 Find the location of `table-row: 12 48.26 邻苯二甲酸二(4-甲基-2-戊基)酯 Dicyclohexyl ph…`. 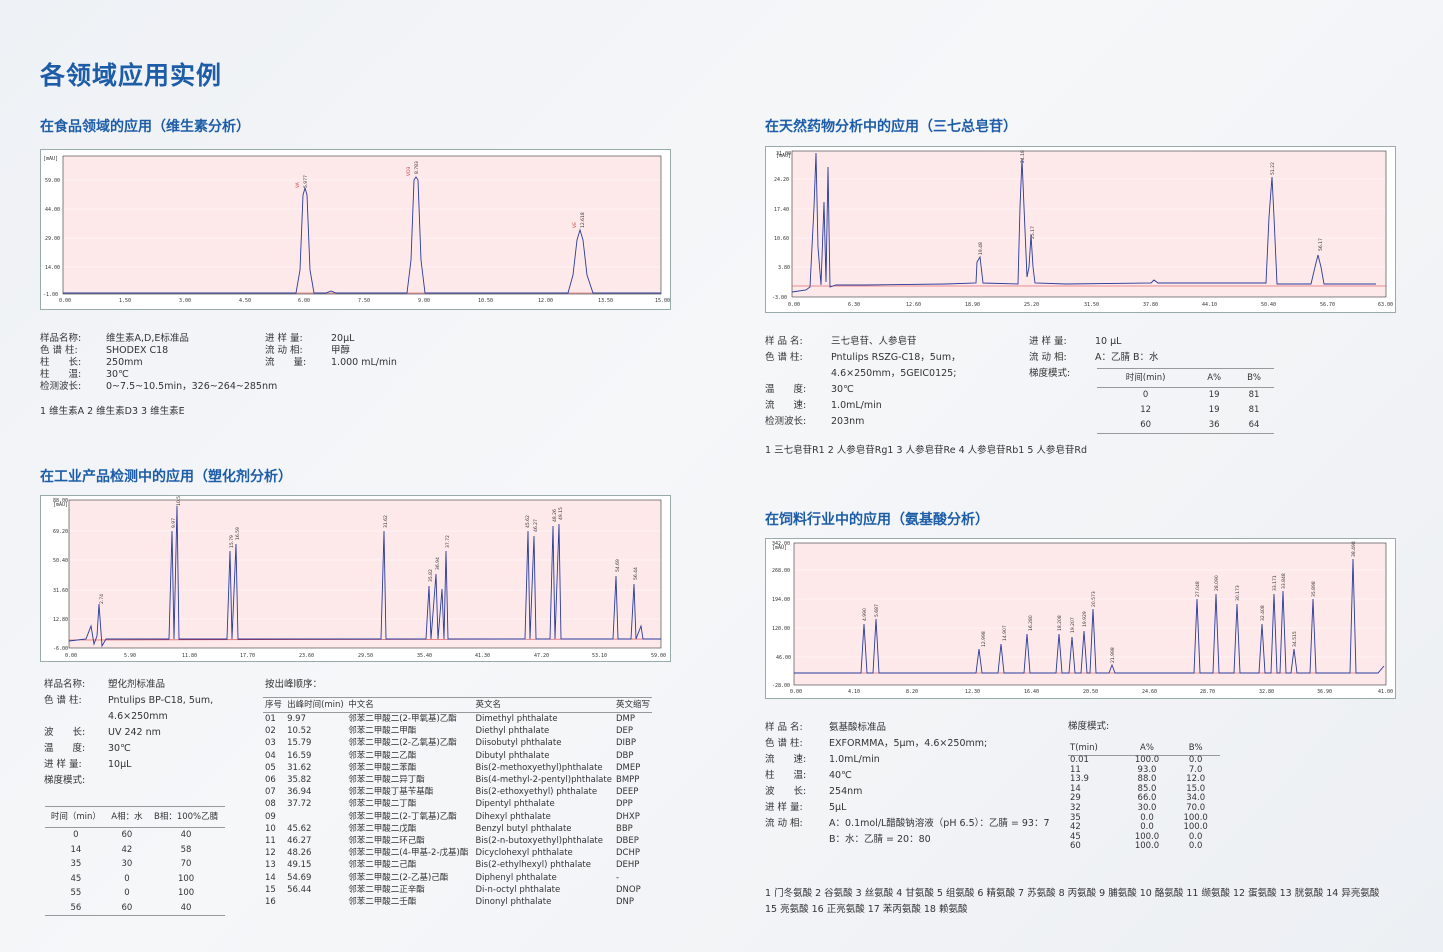

table-row: 12 48.26 邻苯二甲酸二(4-甲基-2-戊基)酯 Dicyclohexyl ph… is located at coordinates (452, 853).